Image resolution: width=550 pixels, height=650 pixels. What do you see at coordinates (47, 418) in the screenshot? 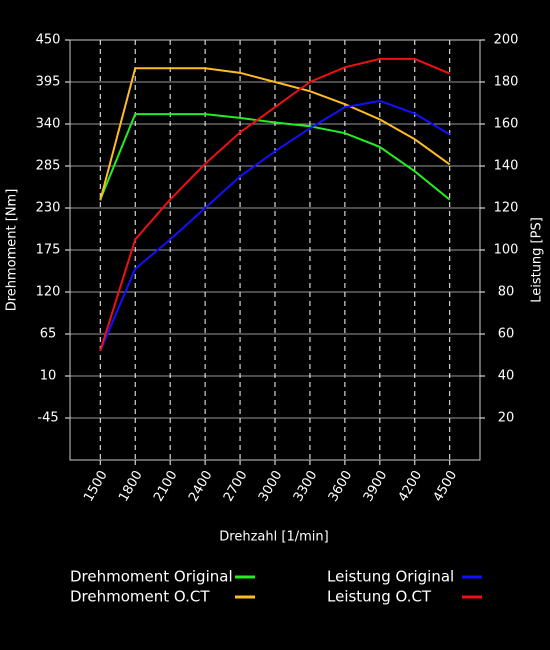
I see `y-tick-label: -45` at bounding box center [47, 418].